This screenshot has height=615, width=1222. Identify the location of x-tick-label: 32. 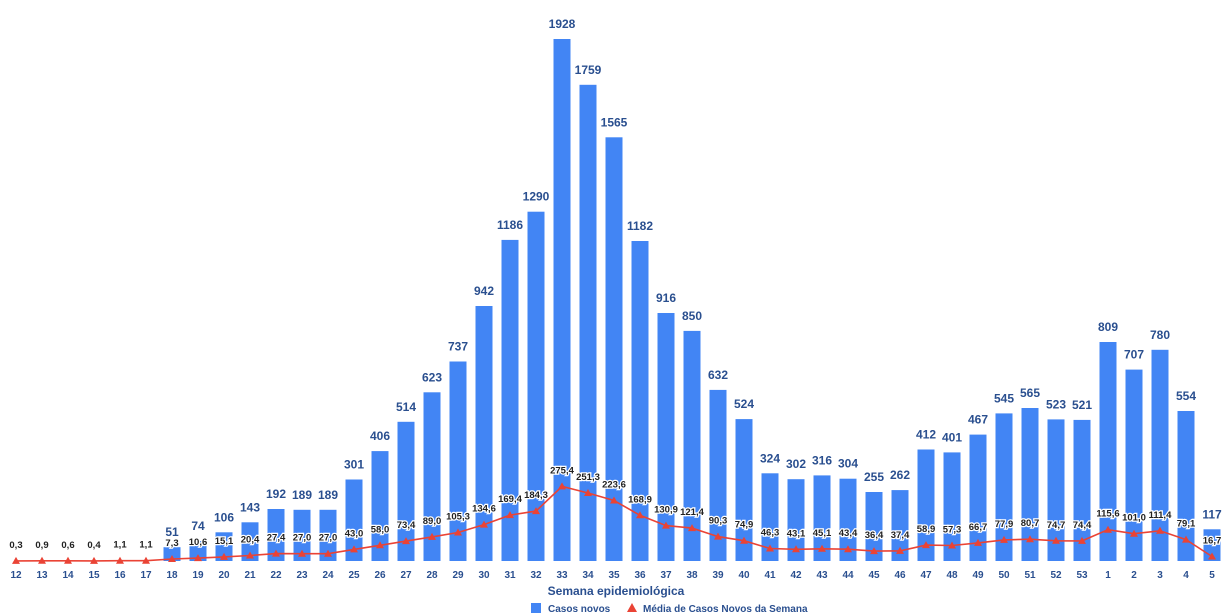
(536, 575).